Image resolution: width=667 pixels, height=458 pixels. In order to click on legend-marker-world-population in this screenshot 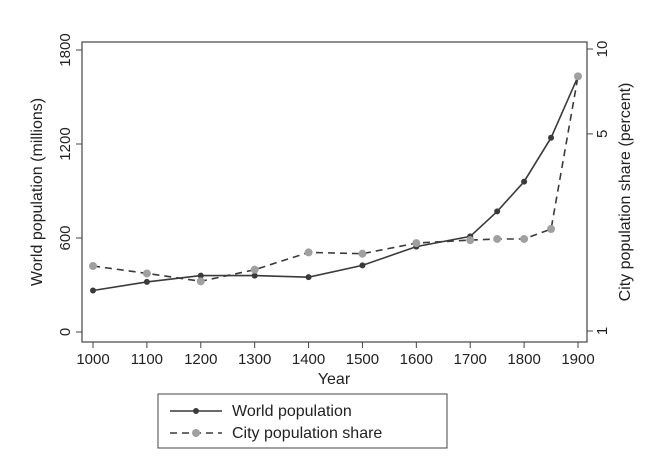, I will do `click(196, 411)`.